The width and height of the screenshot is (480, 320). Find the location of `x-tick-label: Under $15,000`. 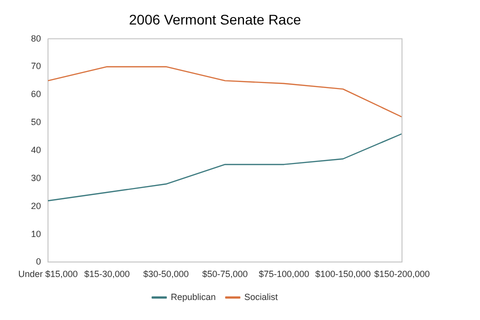

x-tick-label: Under $15,000 is located at coordinates (48, 274).